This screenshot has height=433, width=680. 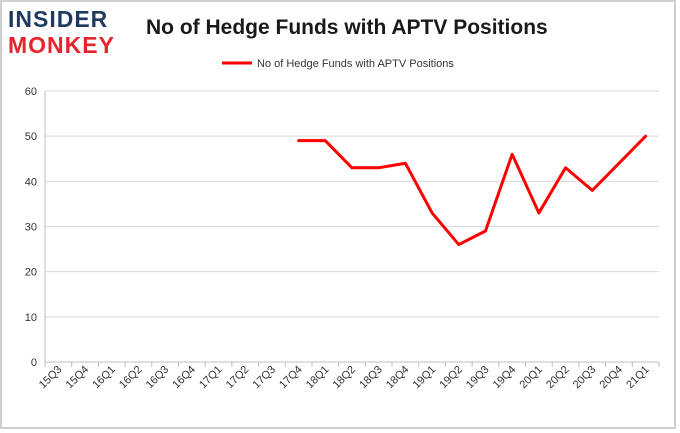 What do you see at coordinates (31, 137) in the screenshot?
I see `y-tick-label: 50` at bounding box center [31, 137].